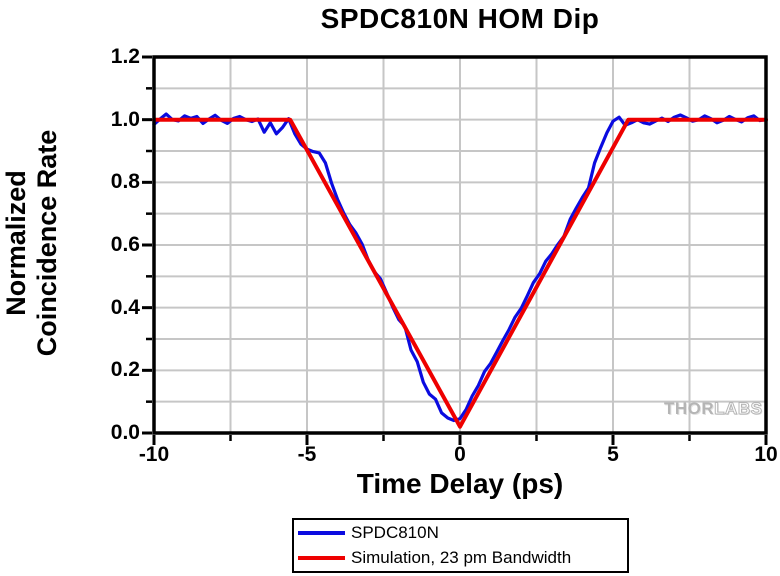  I want to click on y-axis-label-line2: Coincidence Rate, so click(47, 243).